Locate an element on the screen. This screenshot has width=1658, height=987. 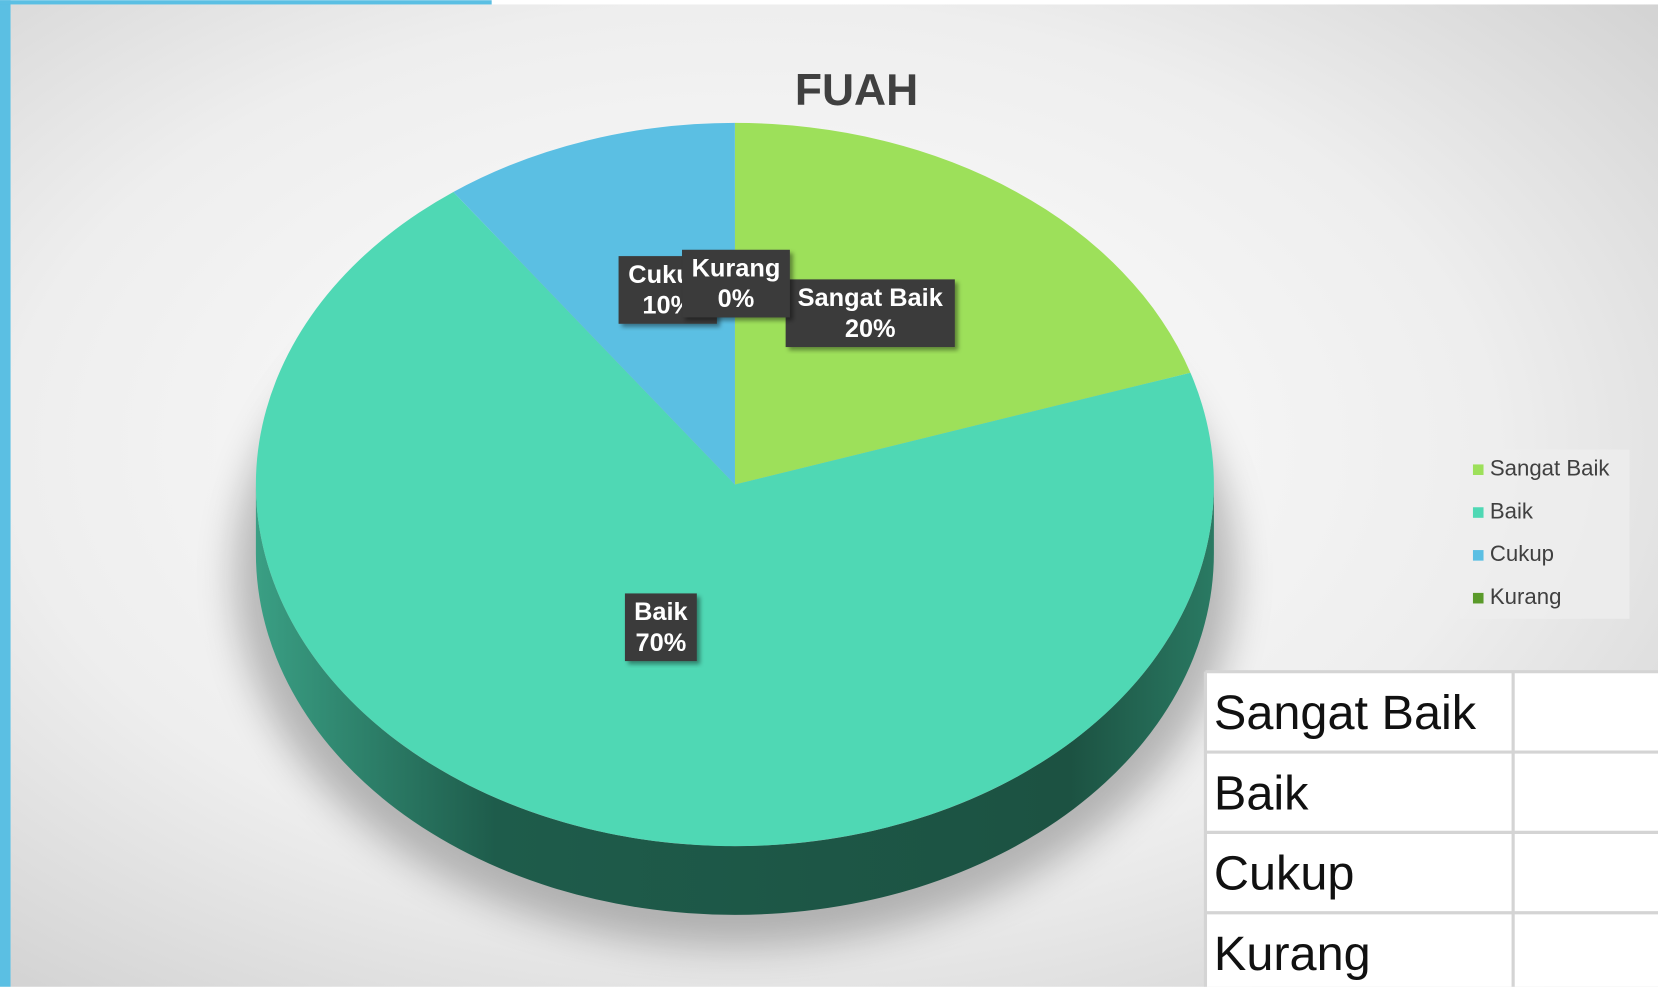
table-cell: Cukup is located at coordinates (1284, 874).